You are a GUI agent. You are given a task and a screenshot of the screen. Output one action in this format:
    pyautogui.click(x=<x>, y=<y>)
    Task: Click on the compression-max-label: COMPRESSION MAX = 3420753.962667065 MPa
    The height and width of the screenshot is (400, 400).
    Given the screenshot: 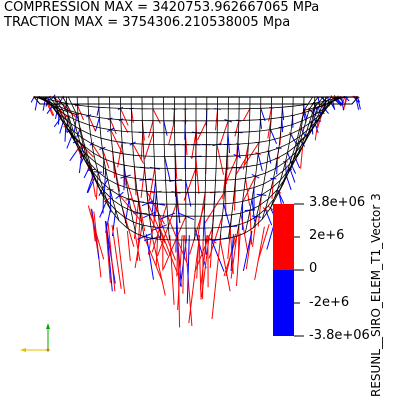 What is the action you would take?
    pyautogui.click(x=162, y=7)
    